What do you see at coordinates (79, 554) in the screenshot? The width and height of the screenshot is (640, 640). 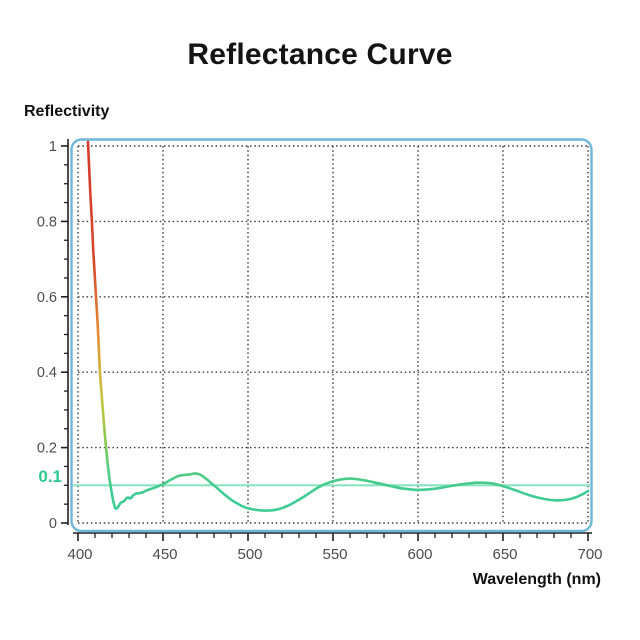 I see `x-tick-label: 400` at bounding box center [79, 554].